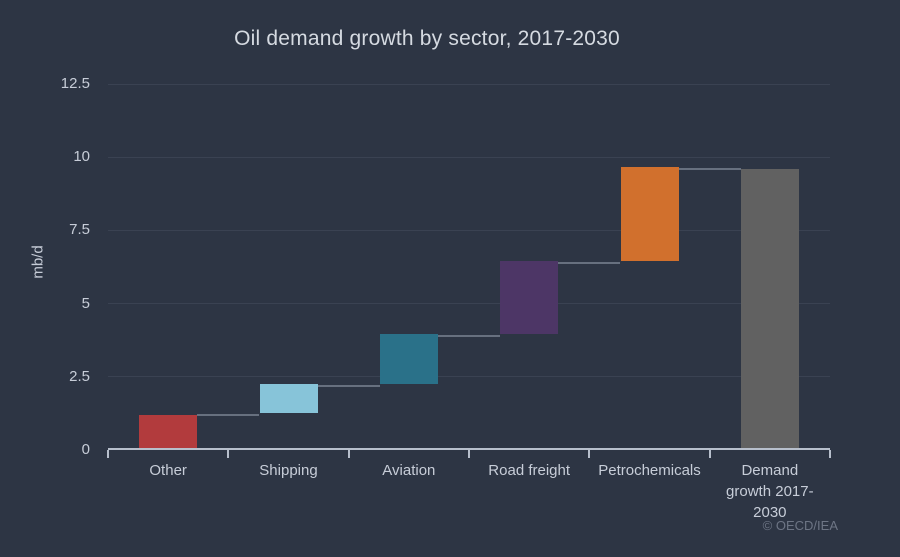  Describe the element at coordinates (168, 431) in the screenshot. I see `bar-other` at that location.